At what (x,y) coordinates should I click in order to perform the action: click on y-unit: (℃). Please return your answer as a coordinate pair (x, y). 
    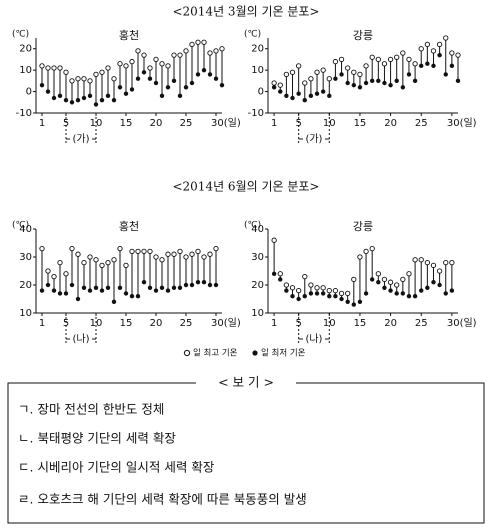
    Looking at the image, I should click on (252, 35).